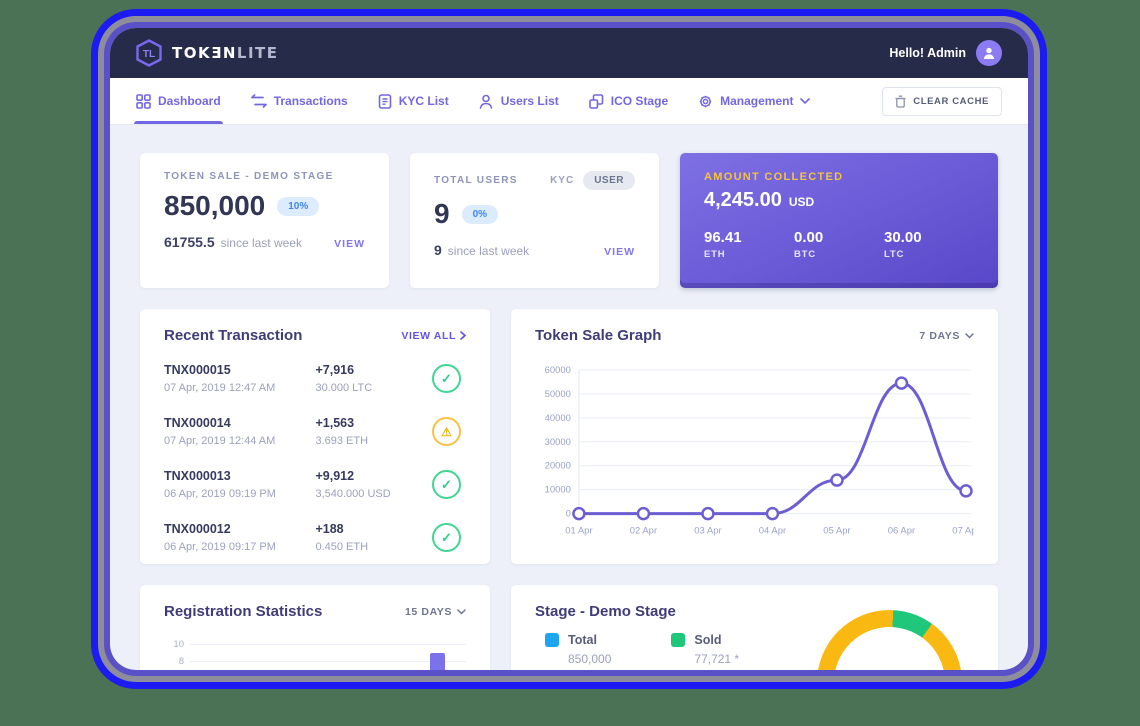  Describe the element at coordinates (215, 205) in the screenshot. I see `token-sale-value: 850,000` at that location.